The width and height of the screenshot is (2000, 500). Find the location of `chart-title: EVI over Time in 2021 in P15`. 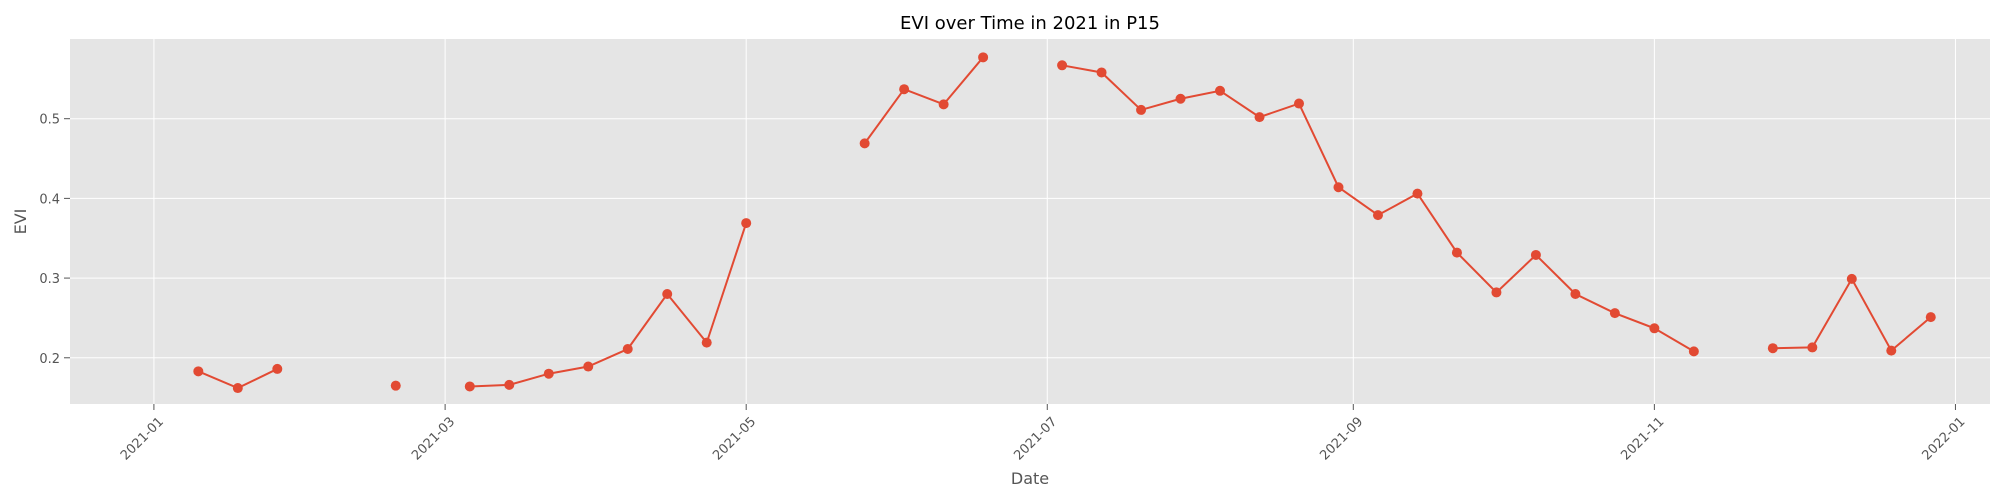

chart-title: EVI over Time in 2021 in P15 is located at coordinates (1030, 23).